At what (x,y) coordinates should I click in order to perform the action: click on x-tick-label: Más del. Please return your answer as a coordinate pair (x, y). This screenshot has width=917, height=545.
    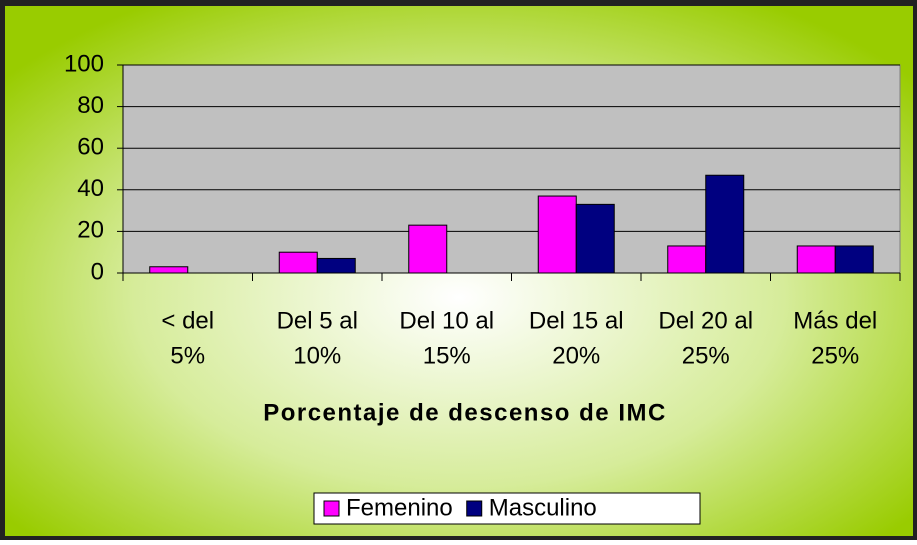
    Looking at the image, I should click on (835, 320).